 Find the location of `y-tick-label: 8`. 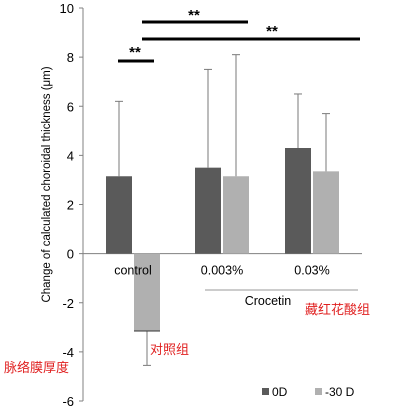

y-tick-label: 8 is located at coordinates (70, 57).